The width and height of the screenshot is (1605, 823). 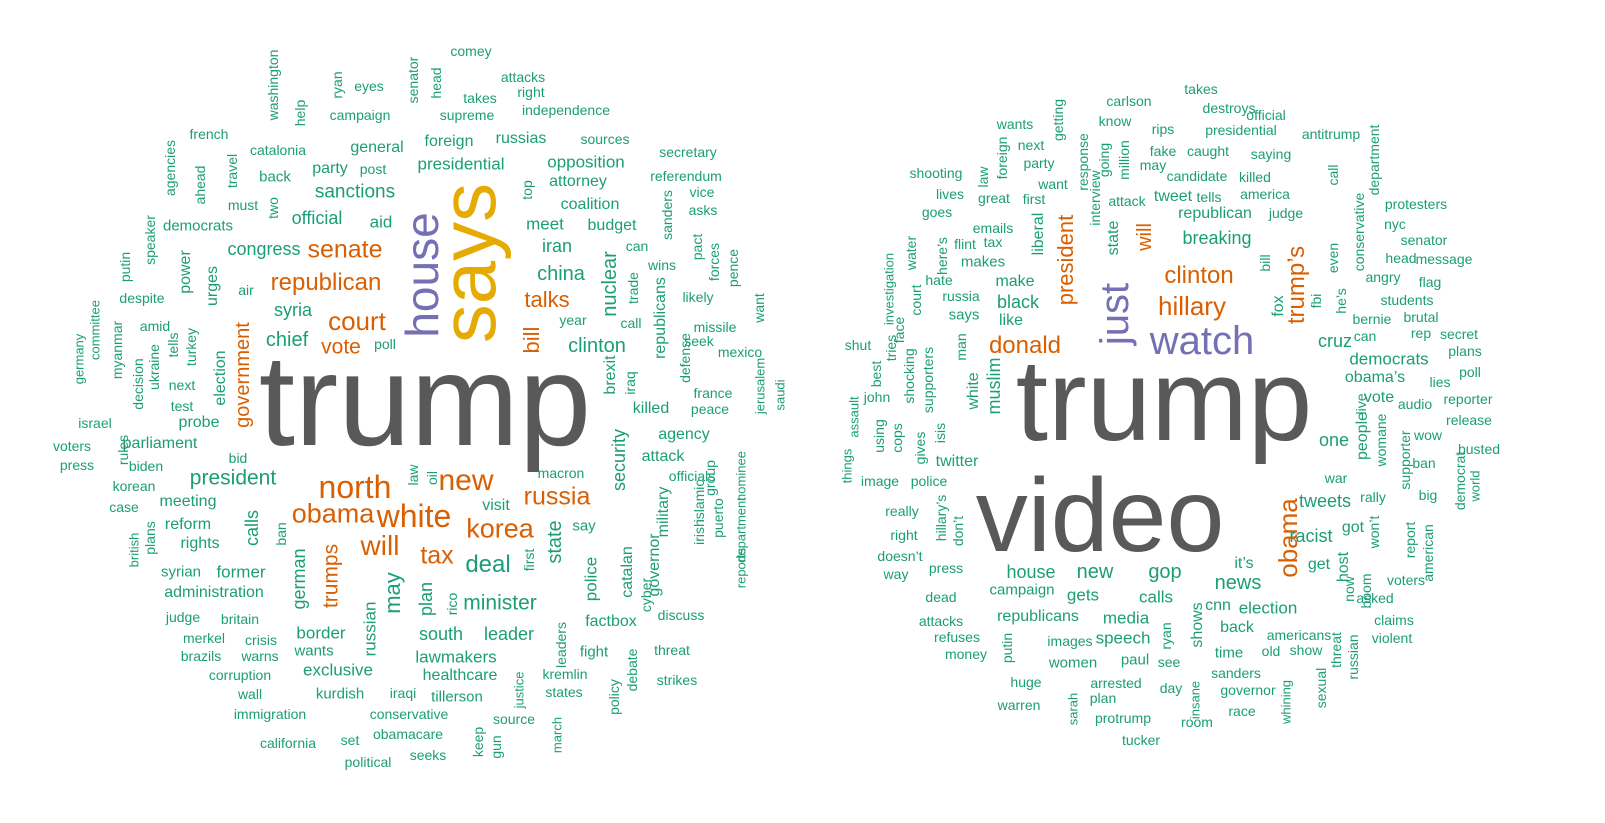 I want to click on word-best: best, so click(x=876, y=374).